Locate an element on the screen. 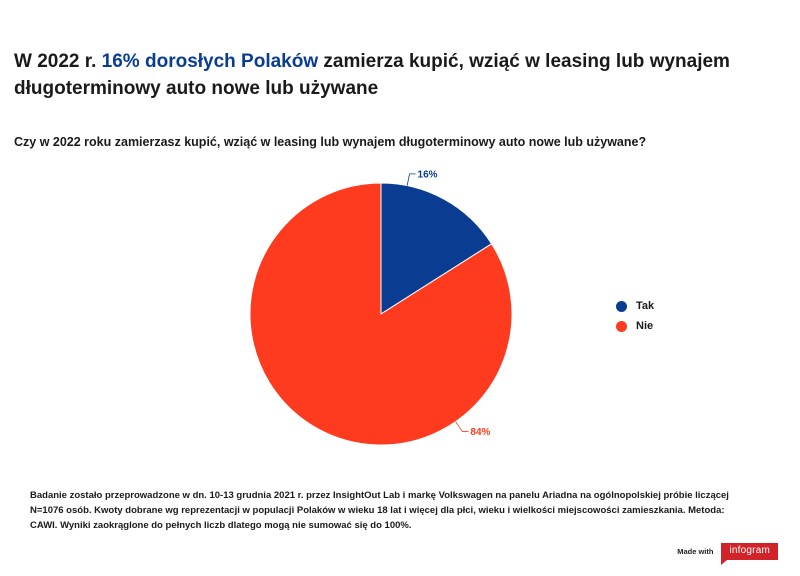 Image resolution: width=800 pixels, height=576 pixels. legend: Tak Nie is located at coordinates (635, 316).